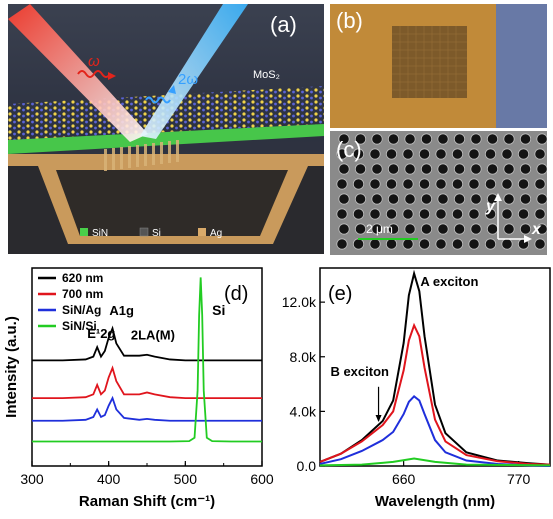 The image size is (553, 519). I want to click on omega-wave, so click(94, 74).